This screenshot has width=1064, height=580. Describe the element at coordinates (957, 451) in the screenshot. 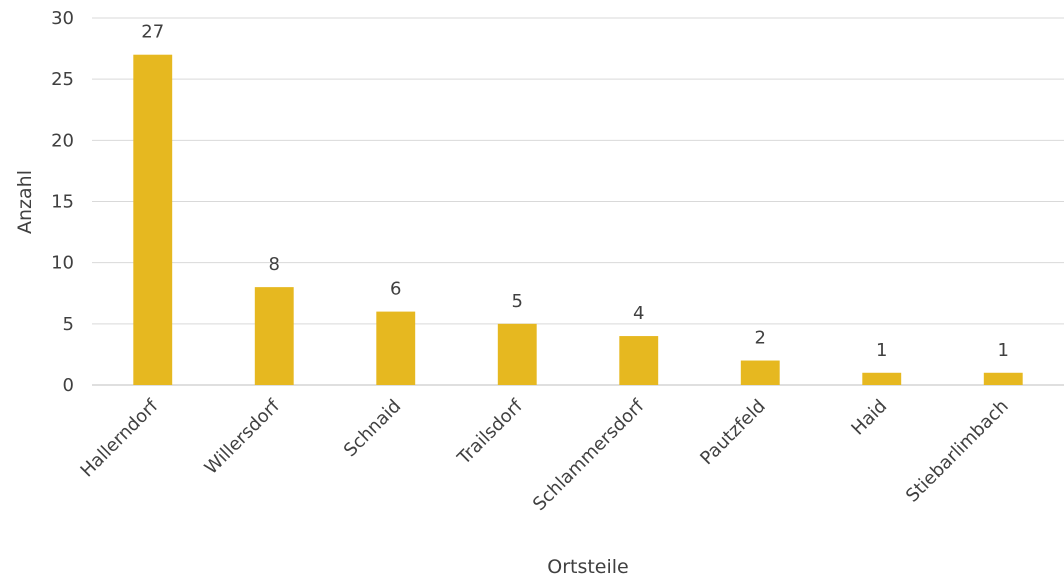

I see `x-tick-label: Stiebarlimbach` at that location.